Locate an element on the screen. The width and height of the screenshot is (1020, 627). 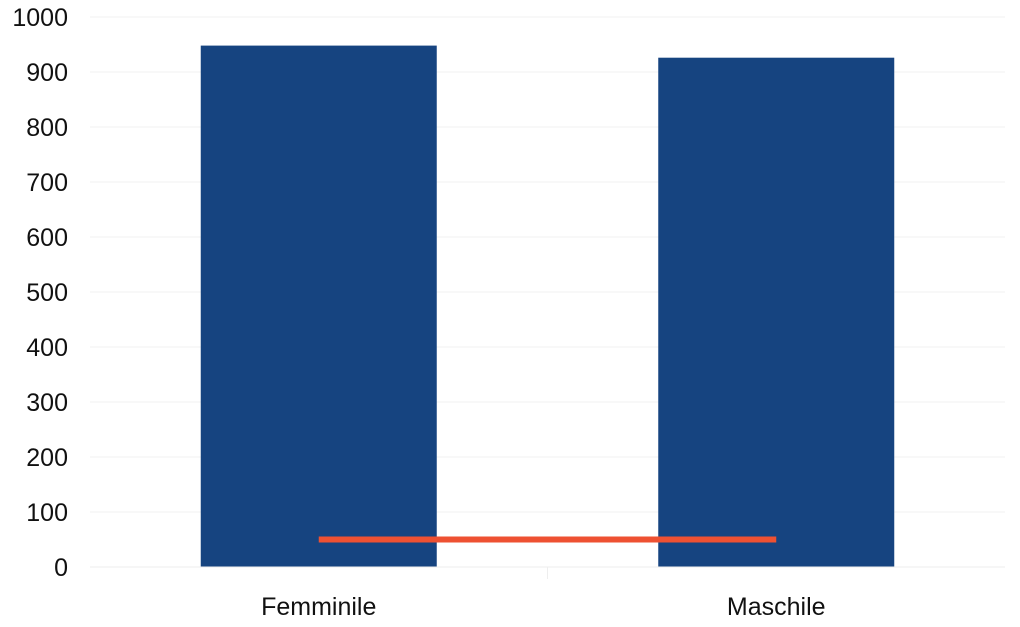
x-category-label: Femminile is located at coordinates (318, 607).